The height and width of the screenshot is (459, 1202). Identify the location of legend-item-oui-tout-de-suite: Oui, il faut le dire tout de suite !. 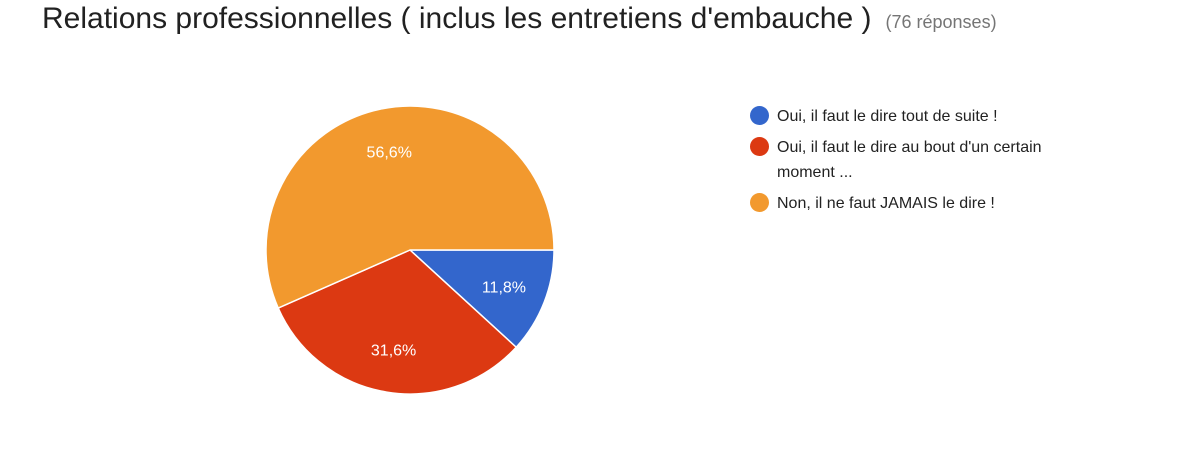
(915, 116).